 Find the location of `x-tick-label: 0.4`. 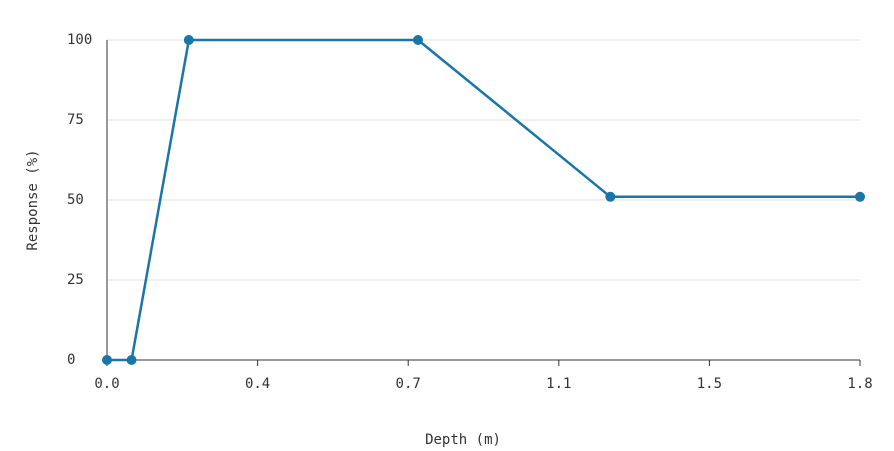

x-tick-label: 0.4 is located at coordinates (257, 384).